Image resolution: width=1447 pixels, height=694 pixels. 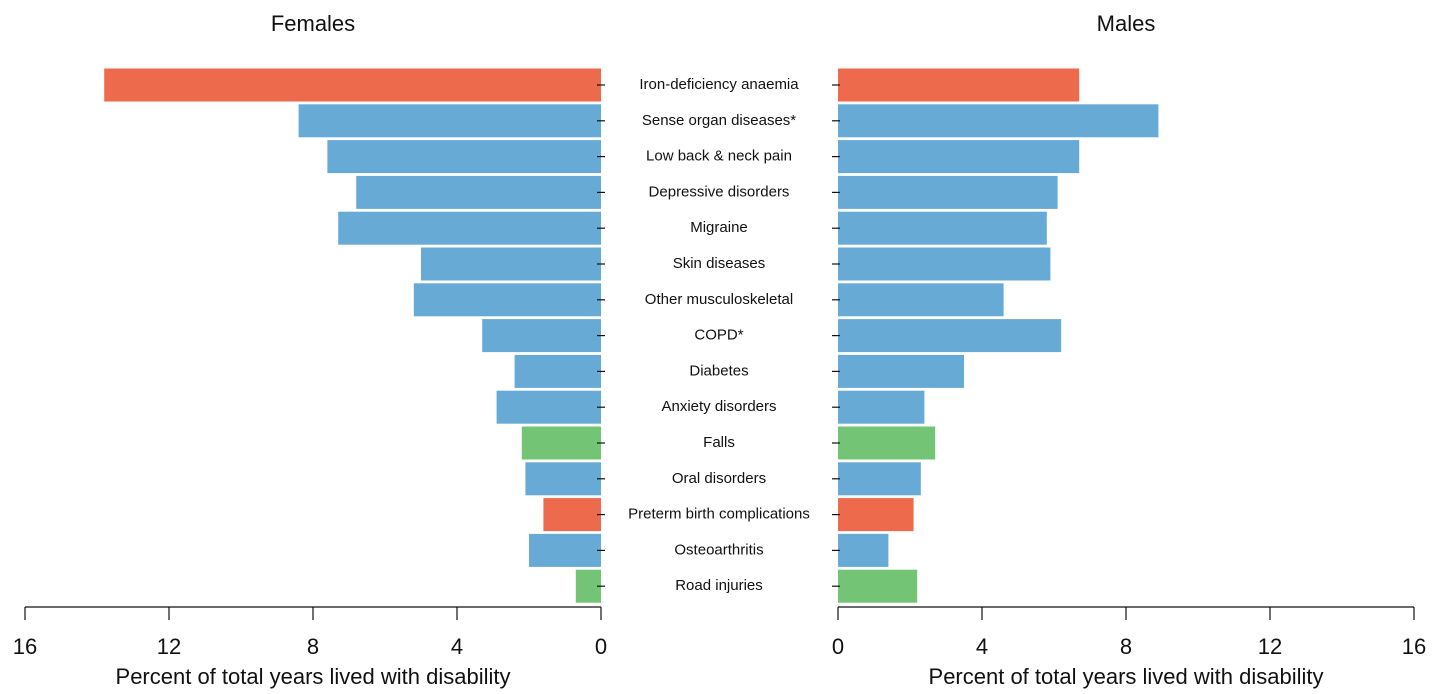 What do you see at coordinates (719, 514) in the screenshot?
I see `category-label: Preterm birth complications` at bounding box center [719, 514].